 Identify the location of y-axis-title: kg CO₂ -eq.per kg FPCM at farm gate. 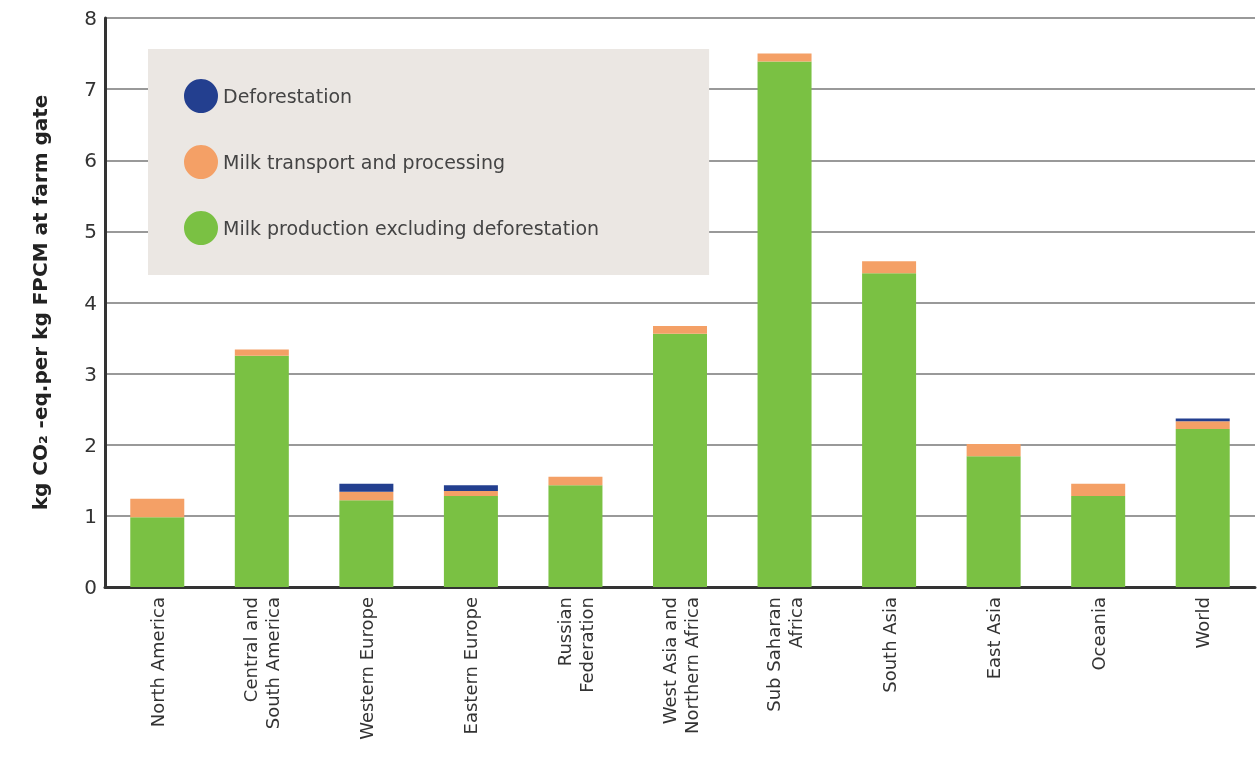
(40, 302).